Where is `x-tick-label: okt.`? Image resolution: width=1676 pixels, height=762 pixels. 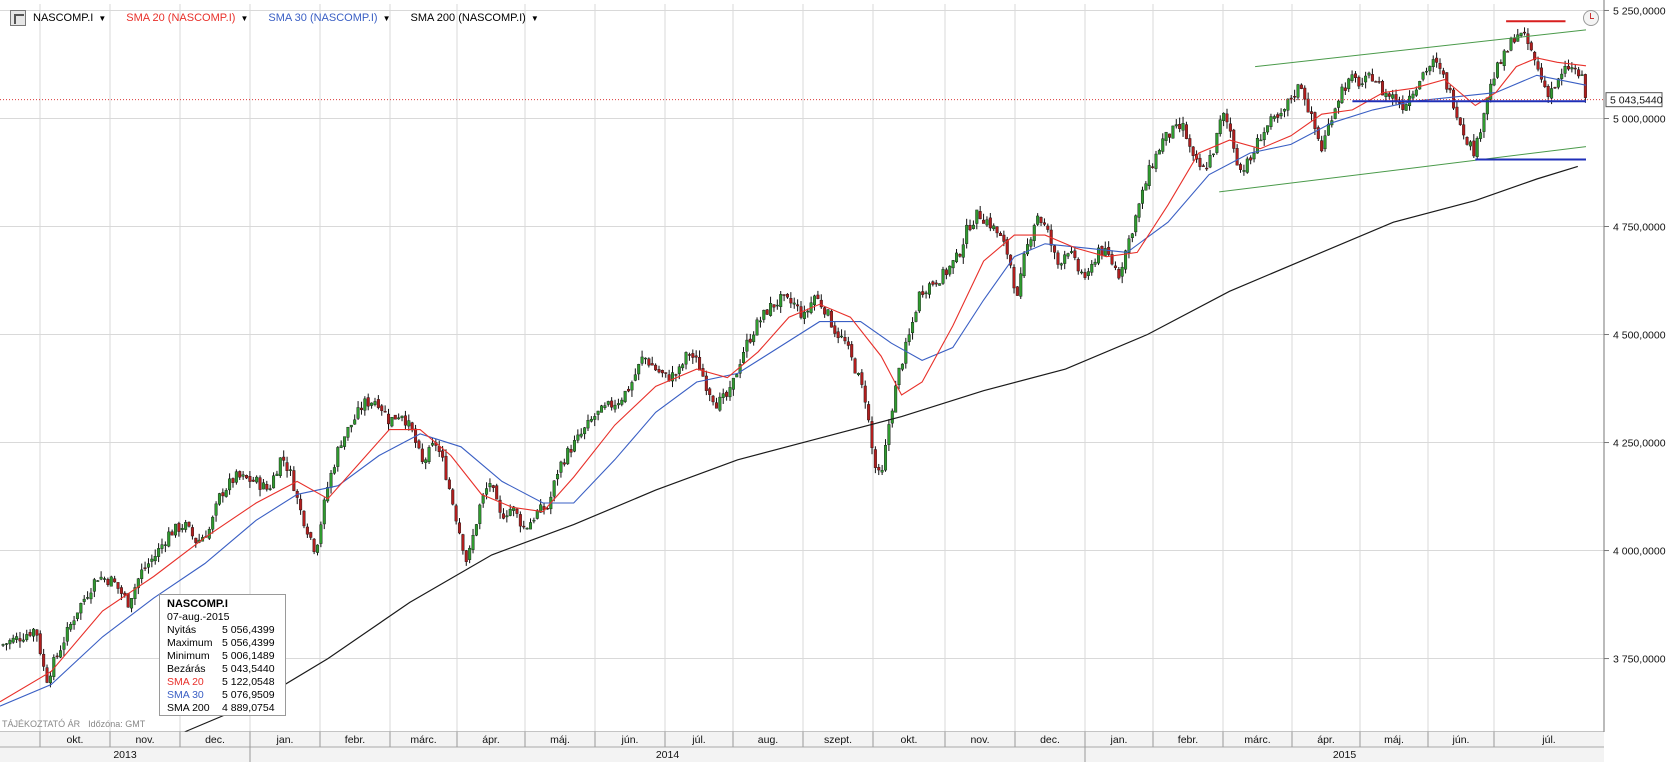 x-tick-label: okt. is located at coordinates (75, 740).